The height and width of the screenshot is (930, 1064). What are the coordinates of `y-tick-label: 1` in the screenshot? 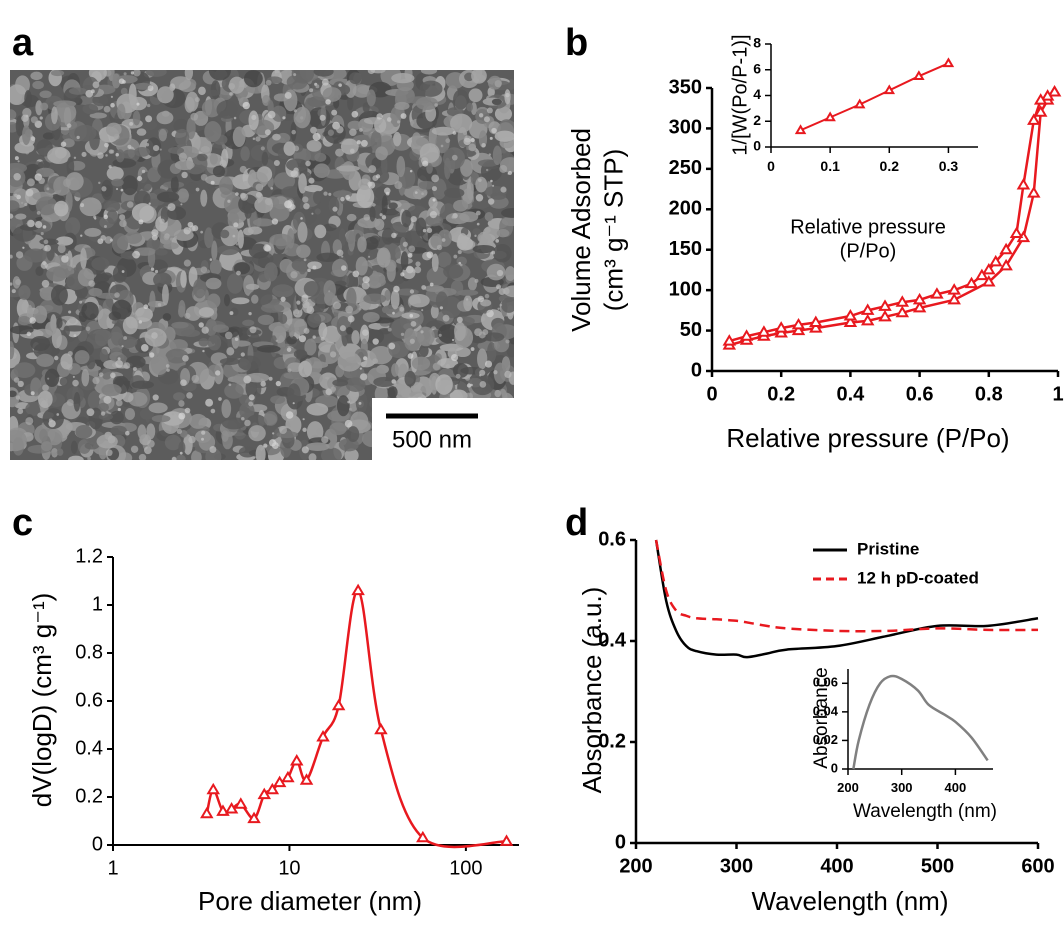 It's located at (97, 604).